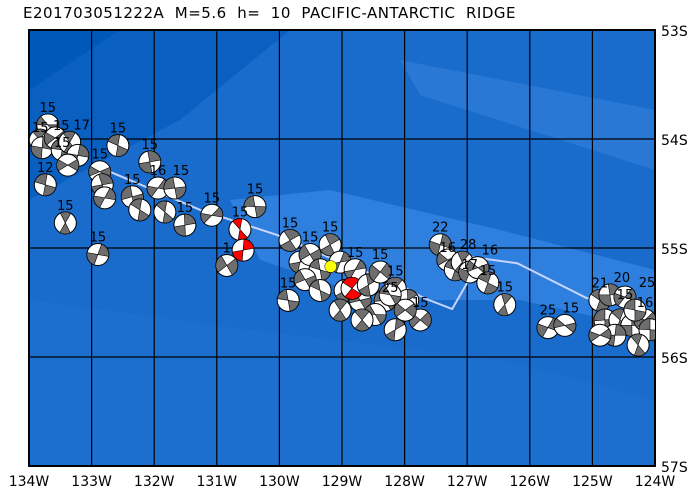 This screenshot has width=699, height=494. Describe the element at coordinates (674, 32) in the screenshot. I see `lat-tick-label: 53S` at that location.